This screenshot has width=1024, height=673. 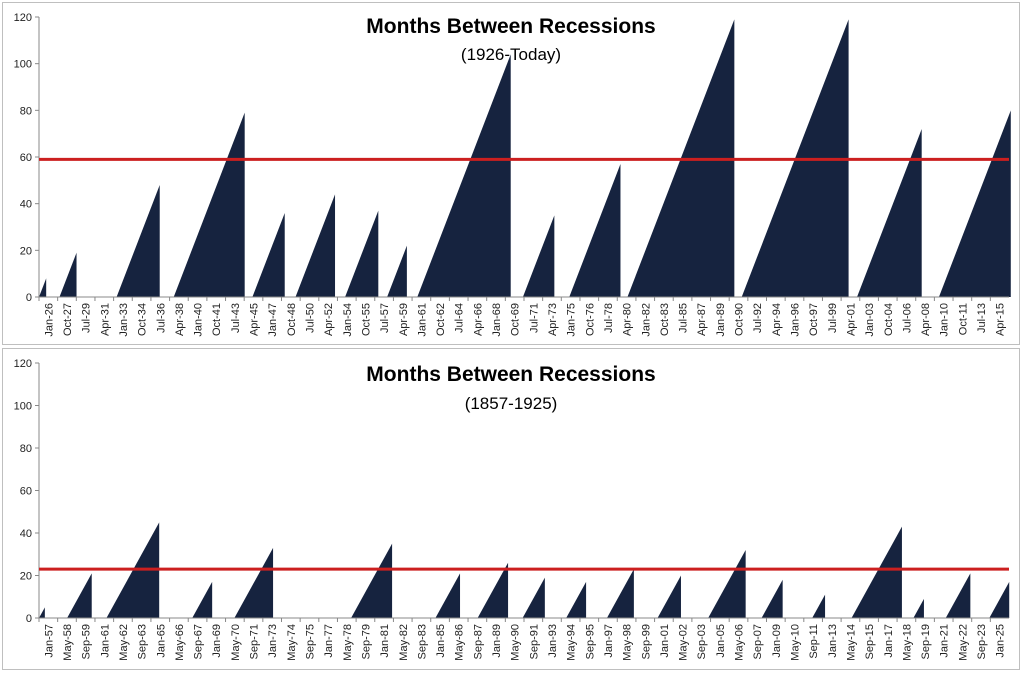 What do you see at coordinates (684, 318) in the screenshot?
I see `x-tick-label: Jul-85` at bounding box center [684, 318].